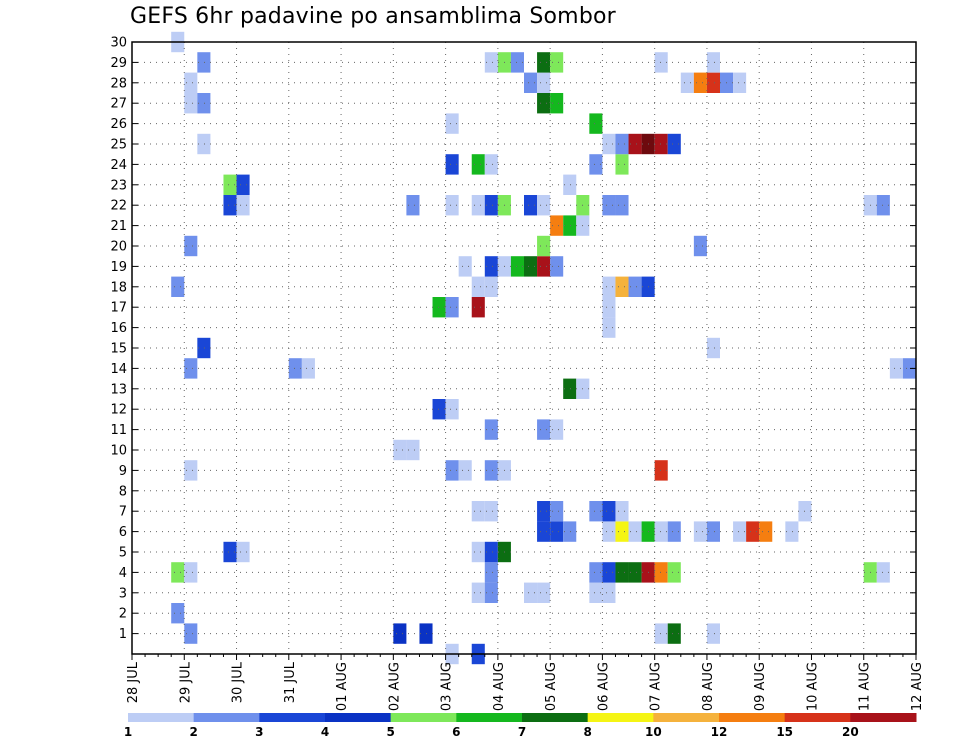  Describe the element at coordinates (653, 732) in the screenshot. I see `colorbar-label: 10` at that location.